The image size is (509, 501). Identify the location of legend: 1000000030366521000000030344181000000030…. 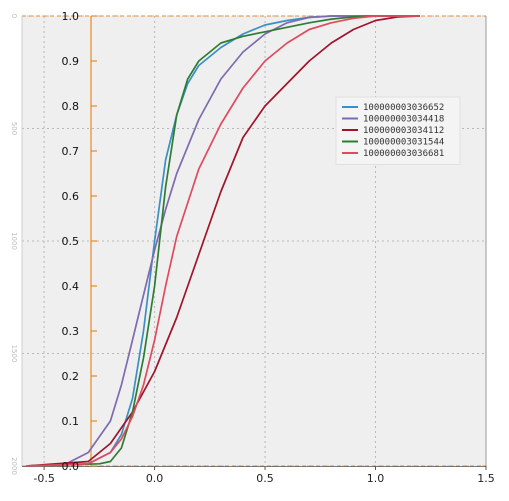
(398, 130).